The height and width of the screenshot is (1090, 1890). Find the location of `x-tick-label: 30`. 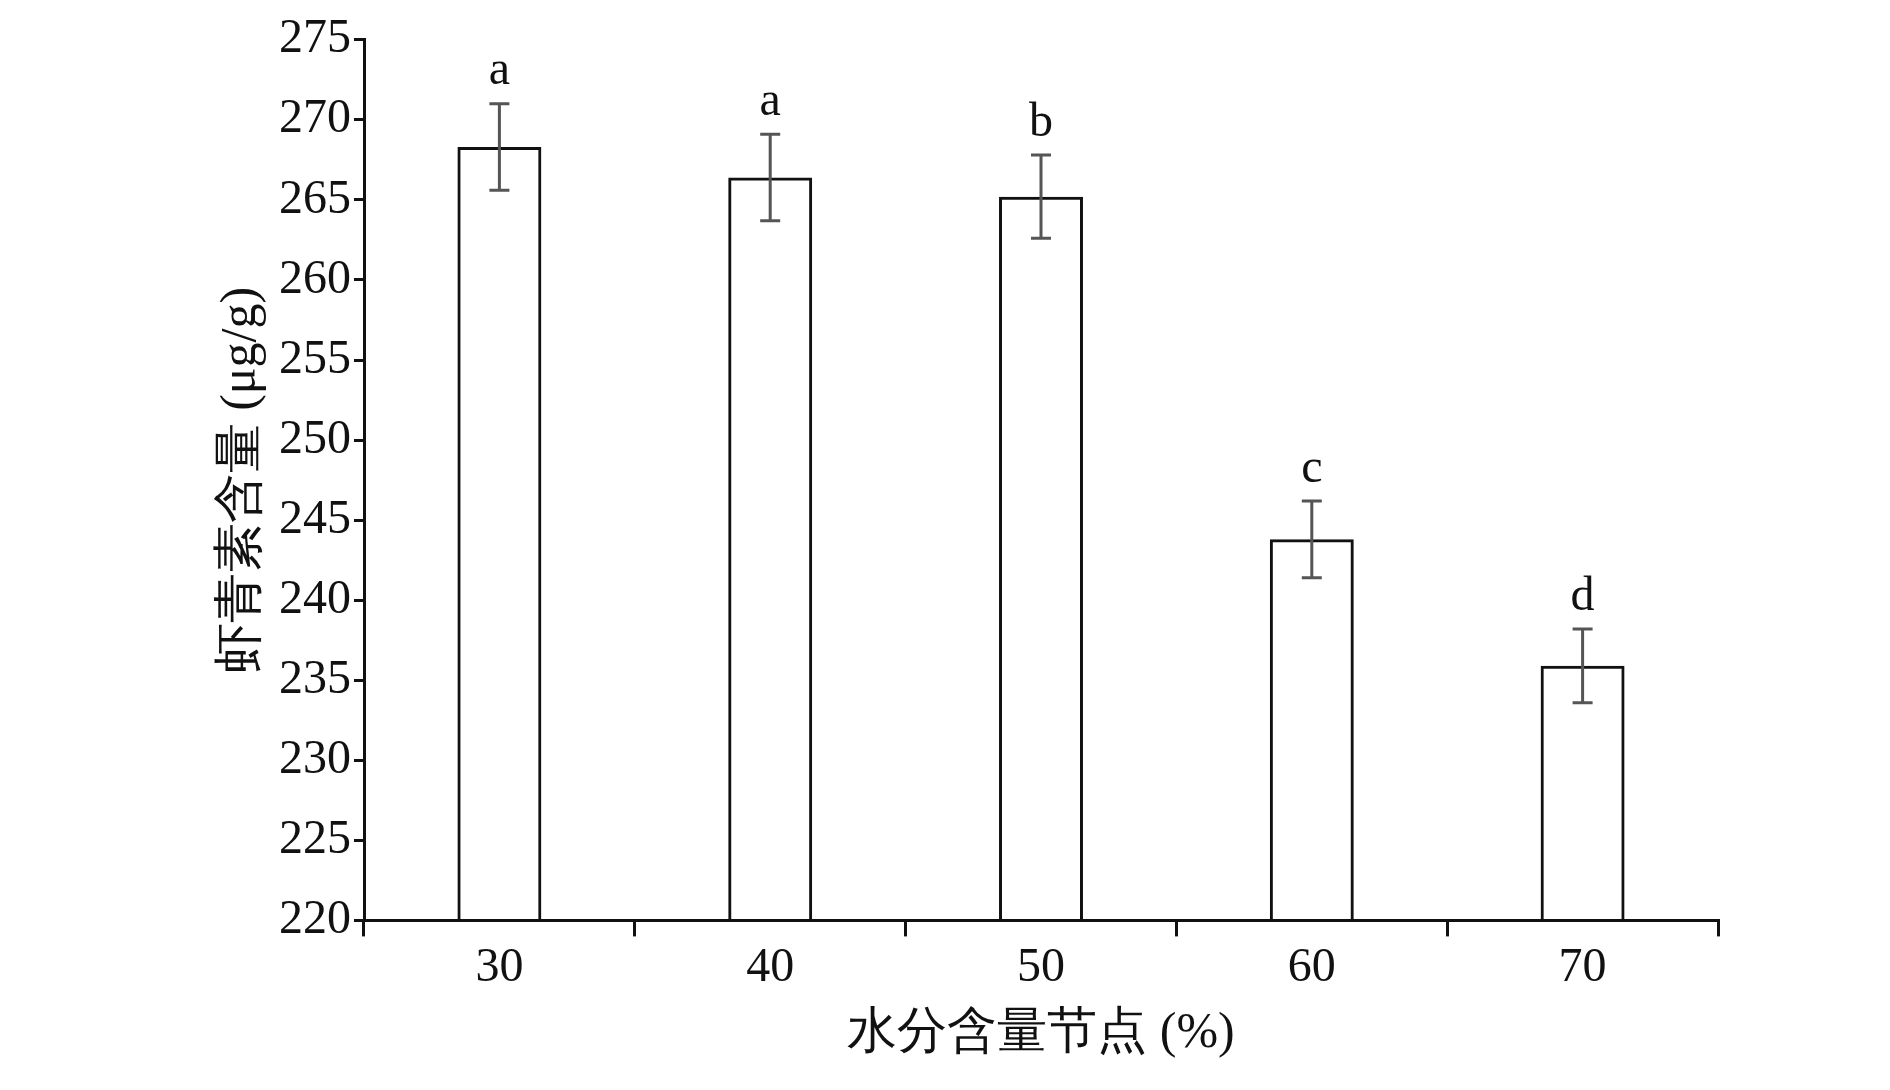

x-tick-label: 30 is located at coordinates (499, 964).